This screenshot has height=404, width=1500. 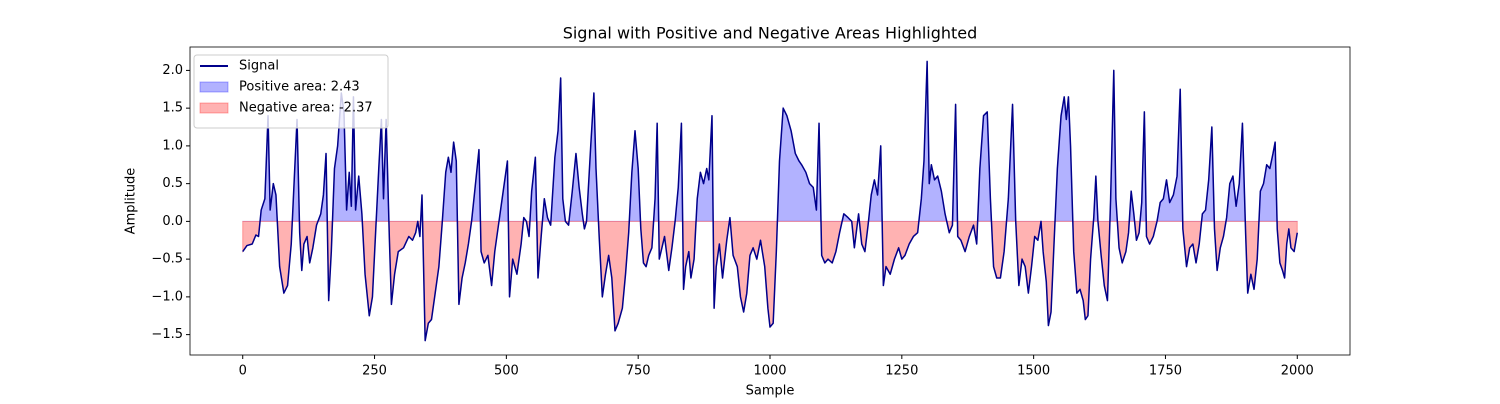 I want to click on y-tick-label: −0.5, so click(x=167, y=259).